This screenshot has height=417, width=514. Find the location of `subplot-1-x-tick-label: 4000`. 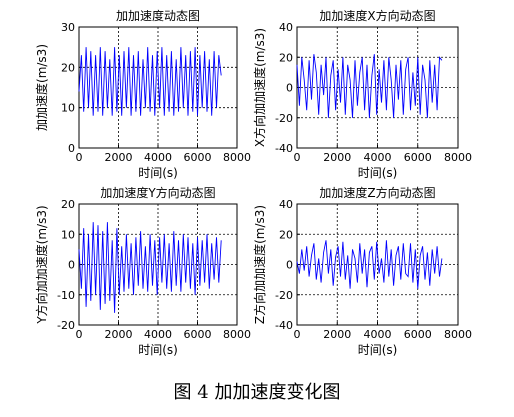

subplot-1-x-tick-label: 4000 is located at coordinates (158, 157).